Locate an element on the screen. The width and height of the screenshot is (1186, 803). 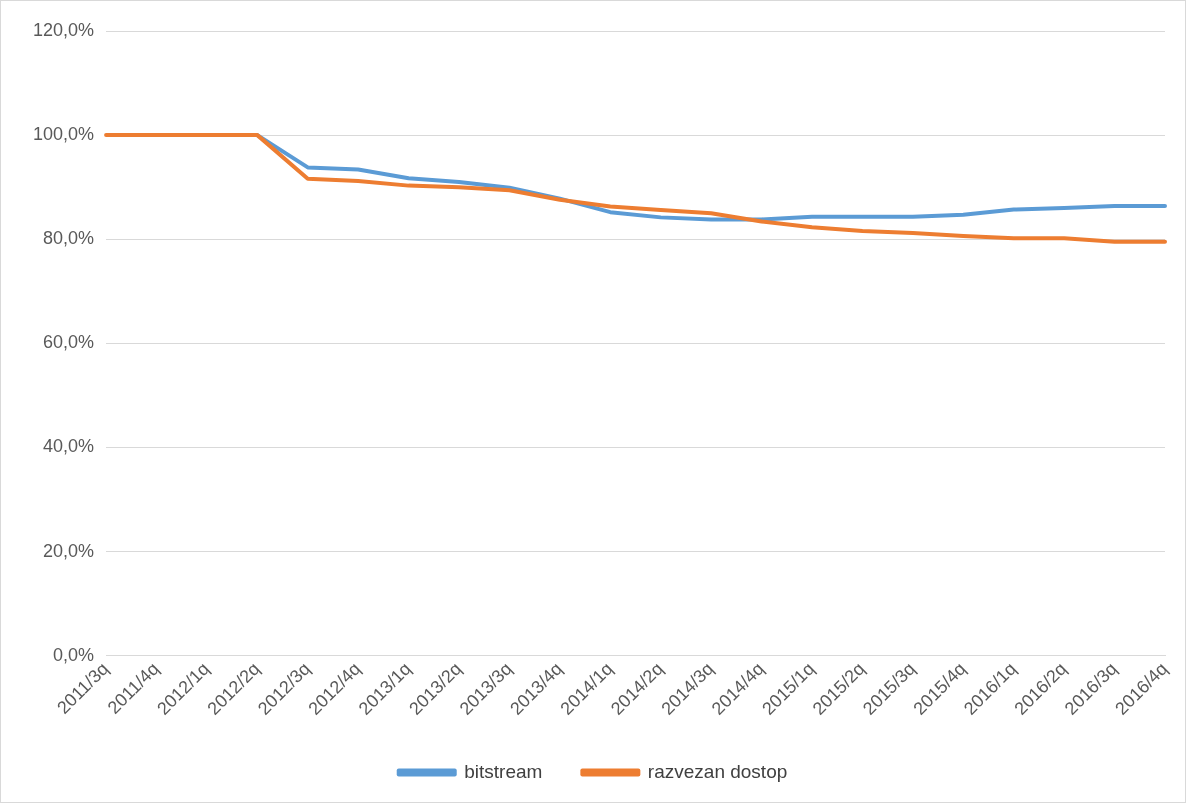
y-tick-label: 60,0% is located at coordinates (69, 342).